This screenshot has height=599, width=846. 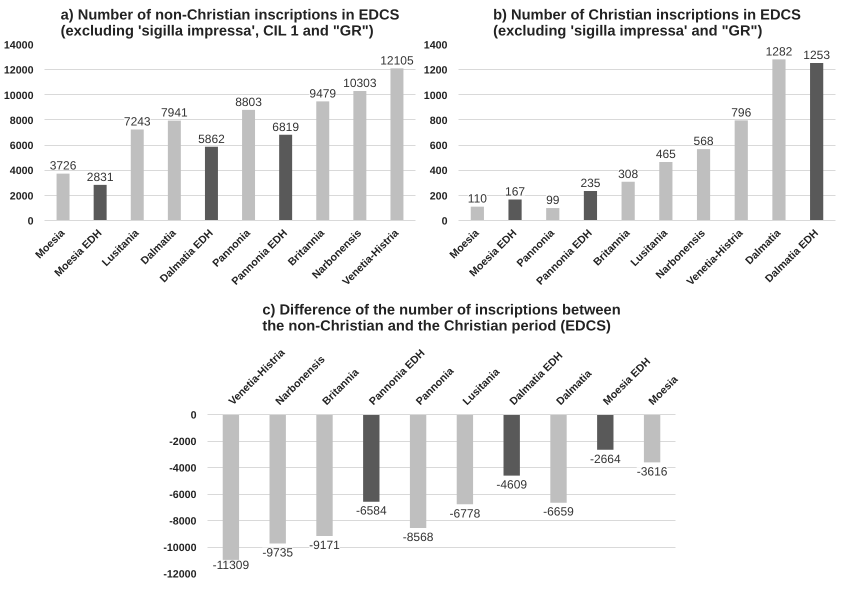 I want to click on data-label: 465, so click(x=666, y=154).